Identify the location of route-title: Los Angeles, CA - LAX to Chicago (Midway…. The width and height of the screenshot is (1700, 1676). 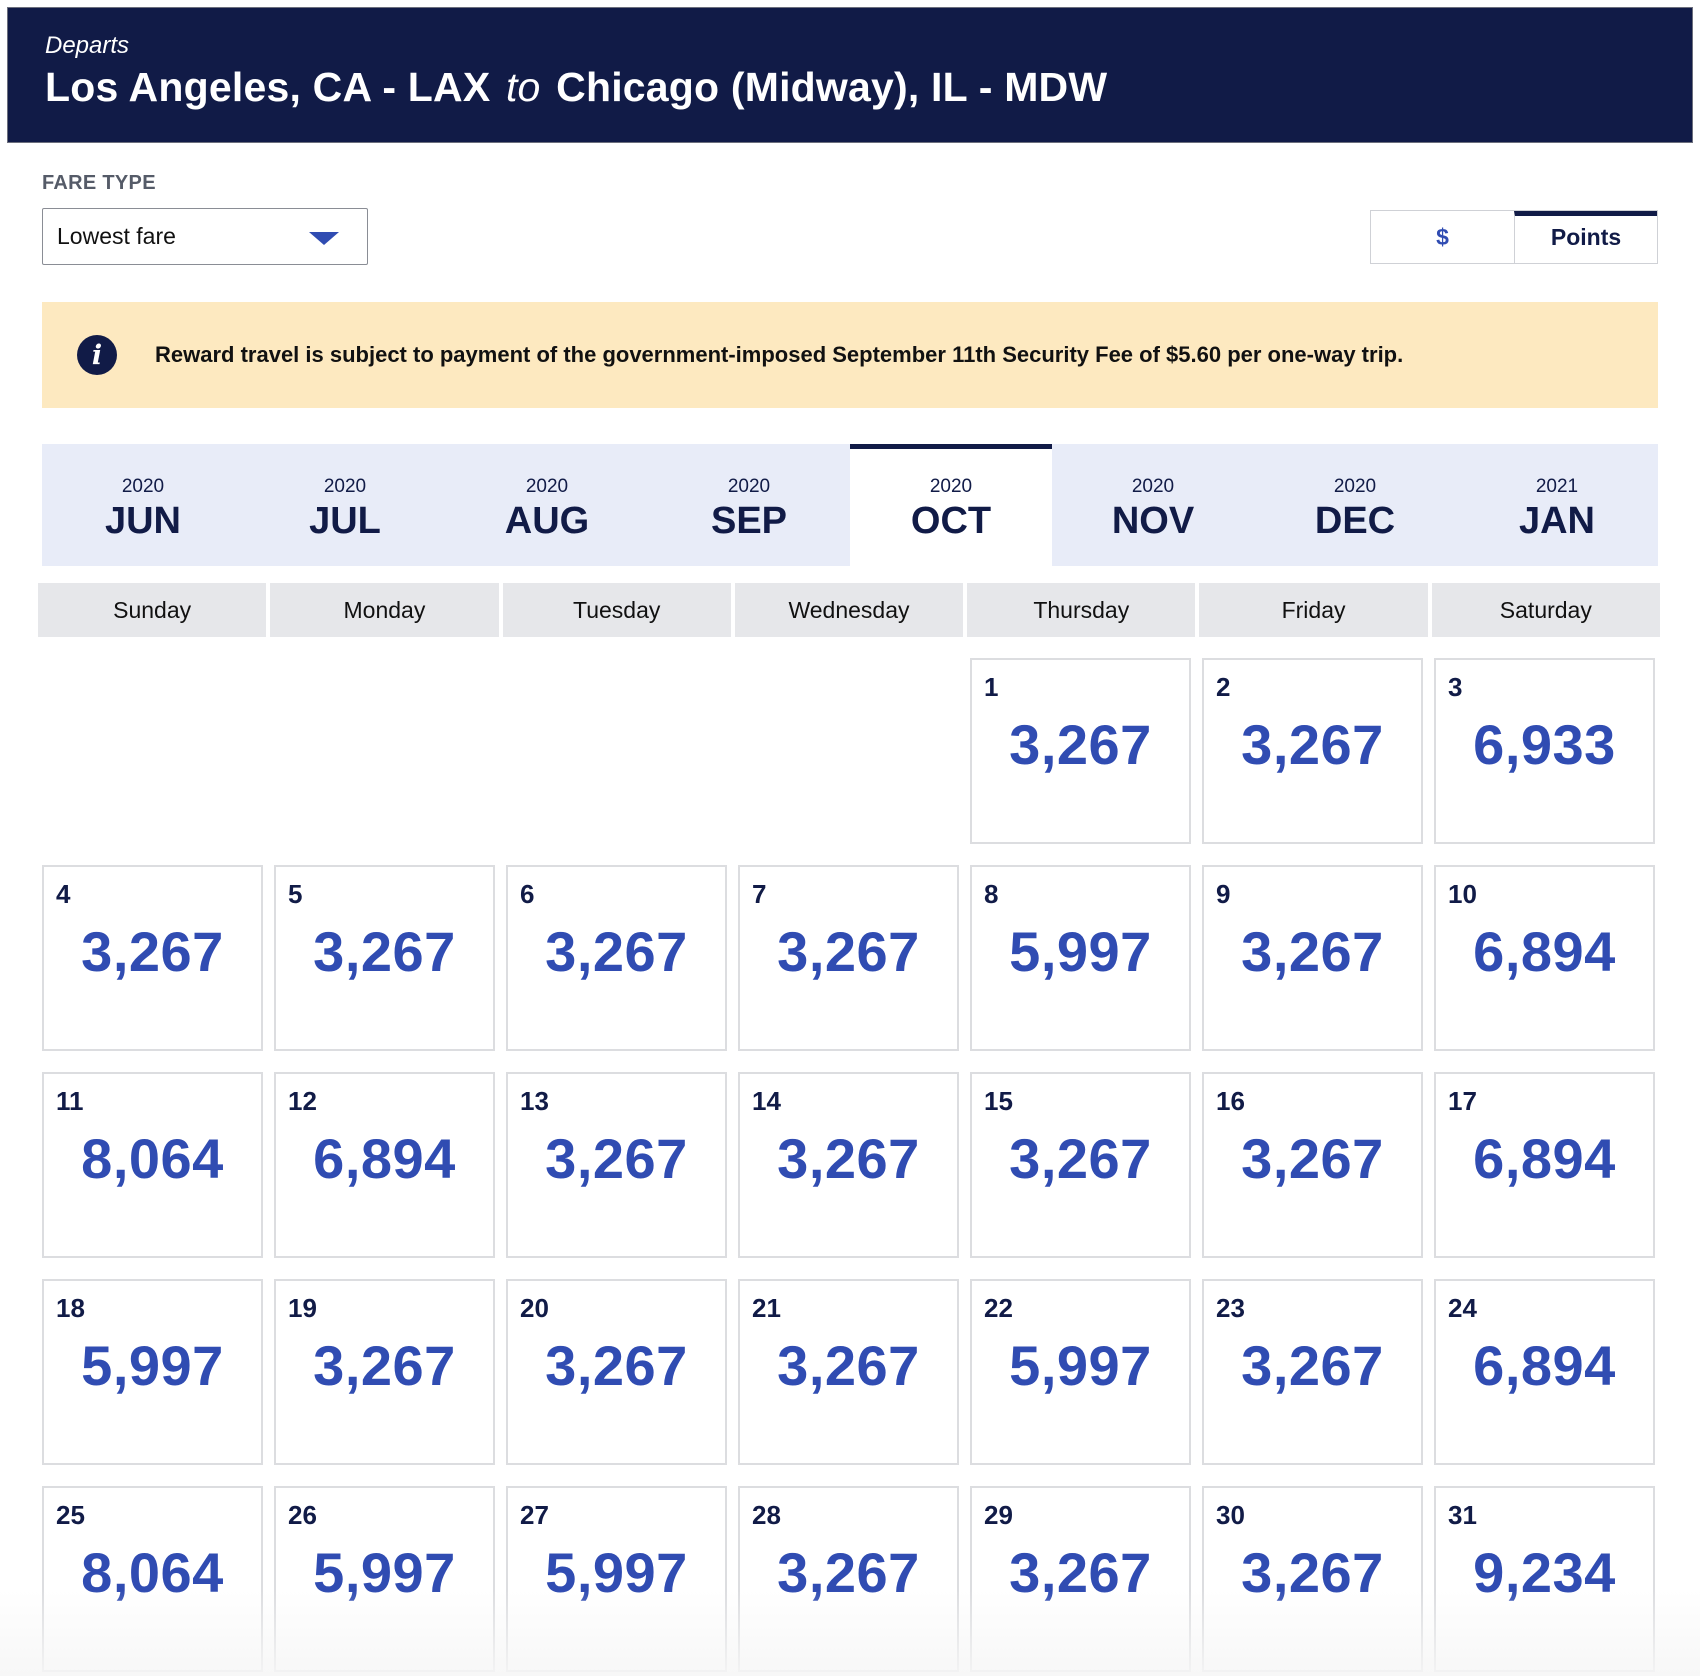
(868, 87).